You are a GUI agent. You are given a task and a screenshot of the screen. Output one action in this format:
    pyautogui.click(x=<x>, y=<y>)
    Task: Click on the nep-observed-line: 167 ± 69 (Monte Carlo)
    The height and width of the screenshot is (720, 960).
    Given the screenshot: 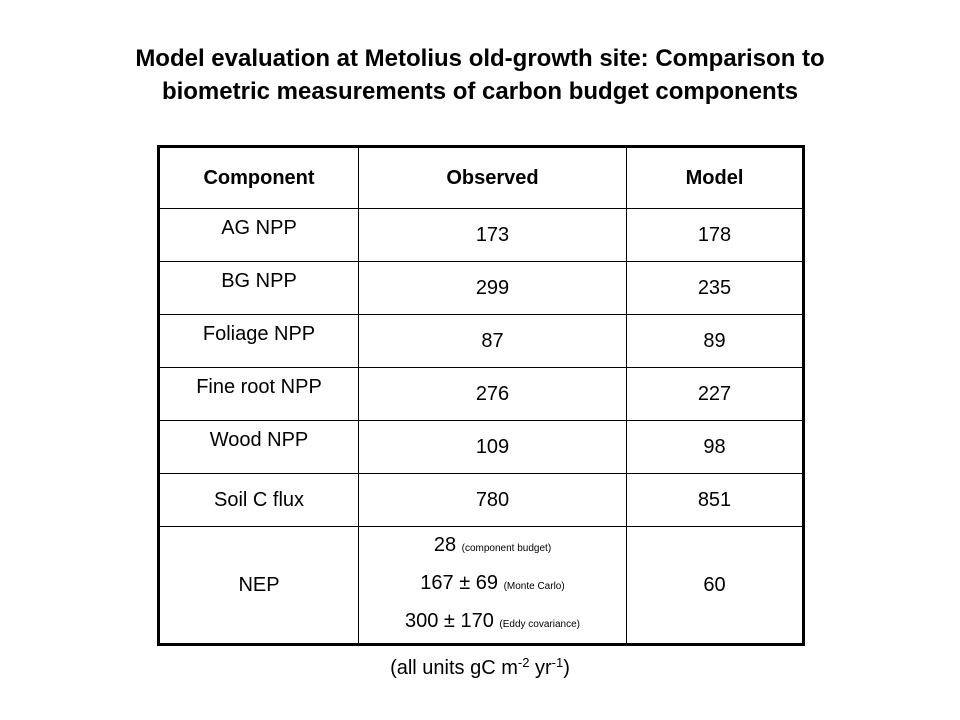 What is the action you would take?
    pyautogui.click(x=492, y=585)
    